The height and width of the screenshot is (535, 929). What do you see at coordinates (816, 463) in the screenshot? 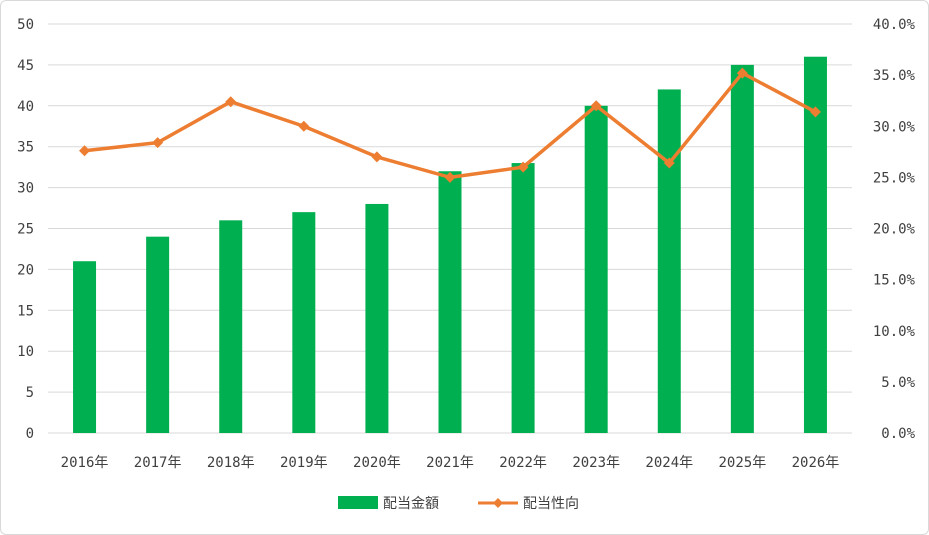
I see `x-tick-label: 2026年` at bounding box center [816, 463].